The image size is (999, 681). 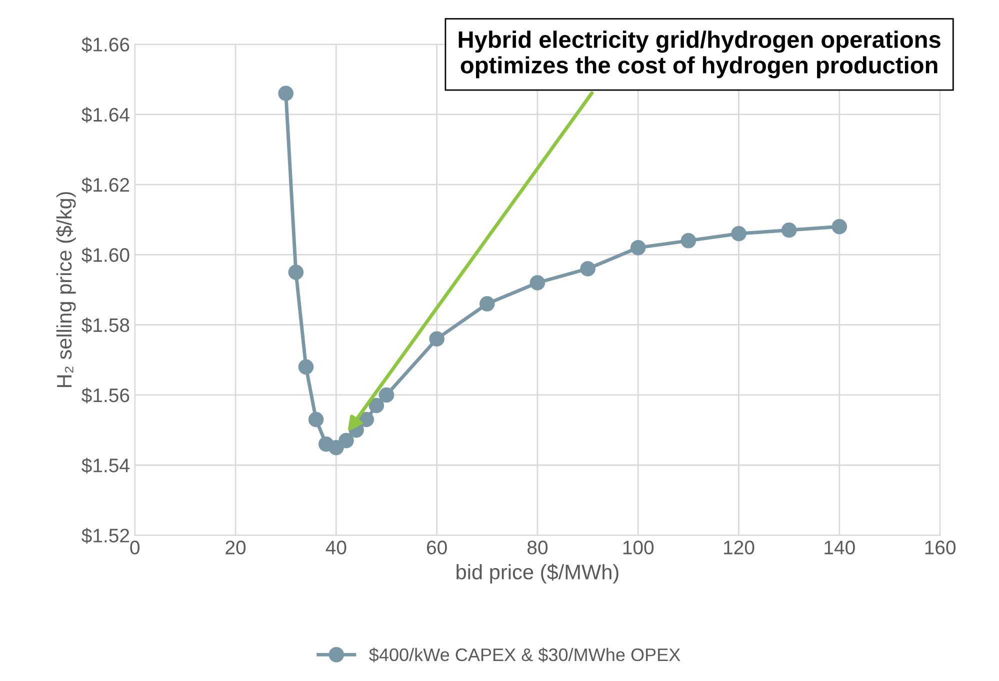 I want to click on x-tick-label: 140, so click(x=839, y=547).